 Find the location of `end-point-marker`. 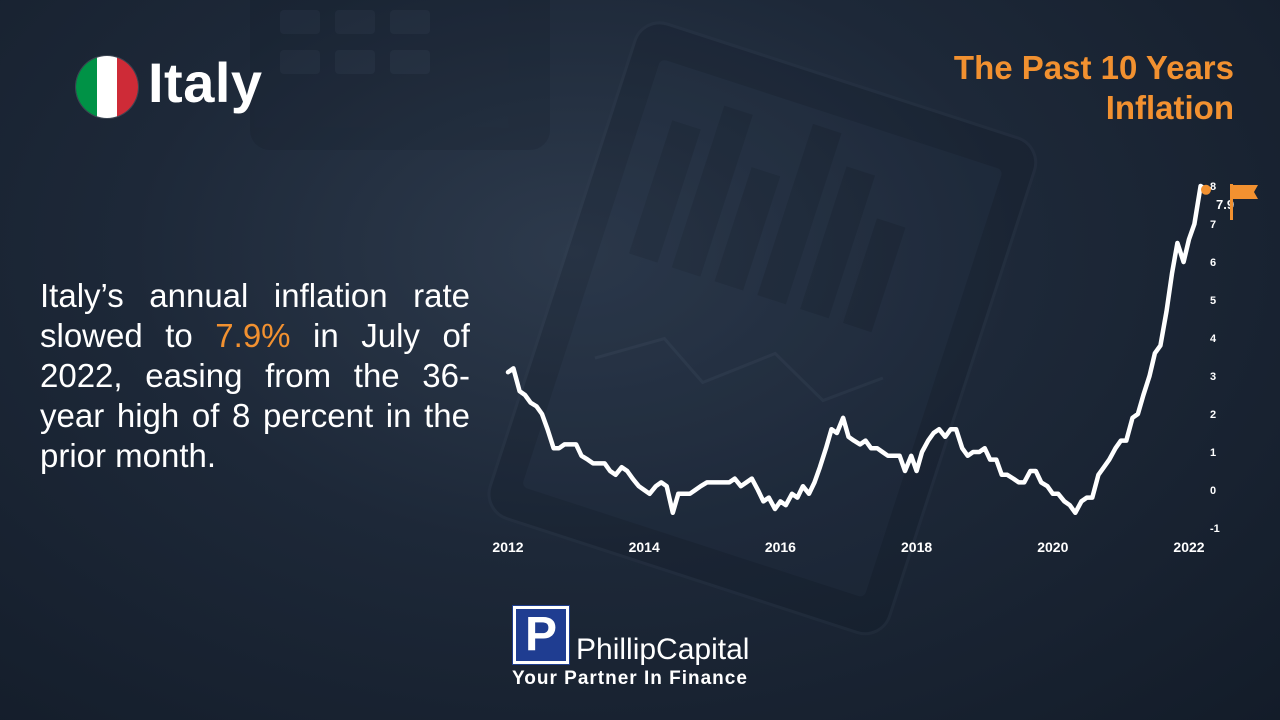

end-point-marker is located at coordinates (1206, 189).